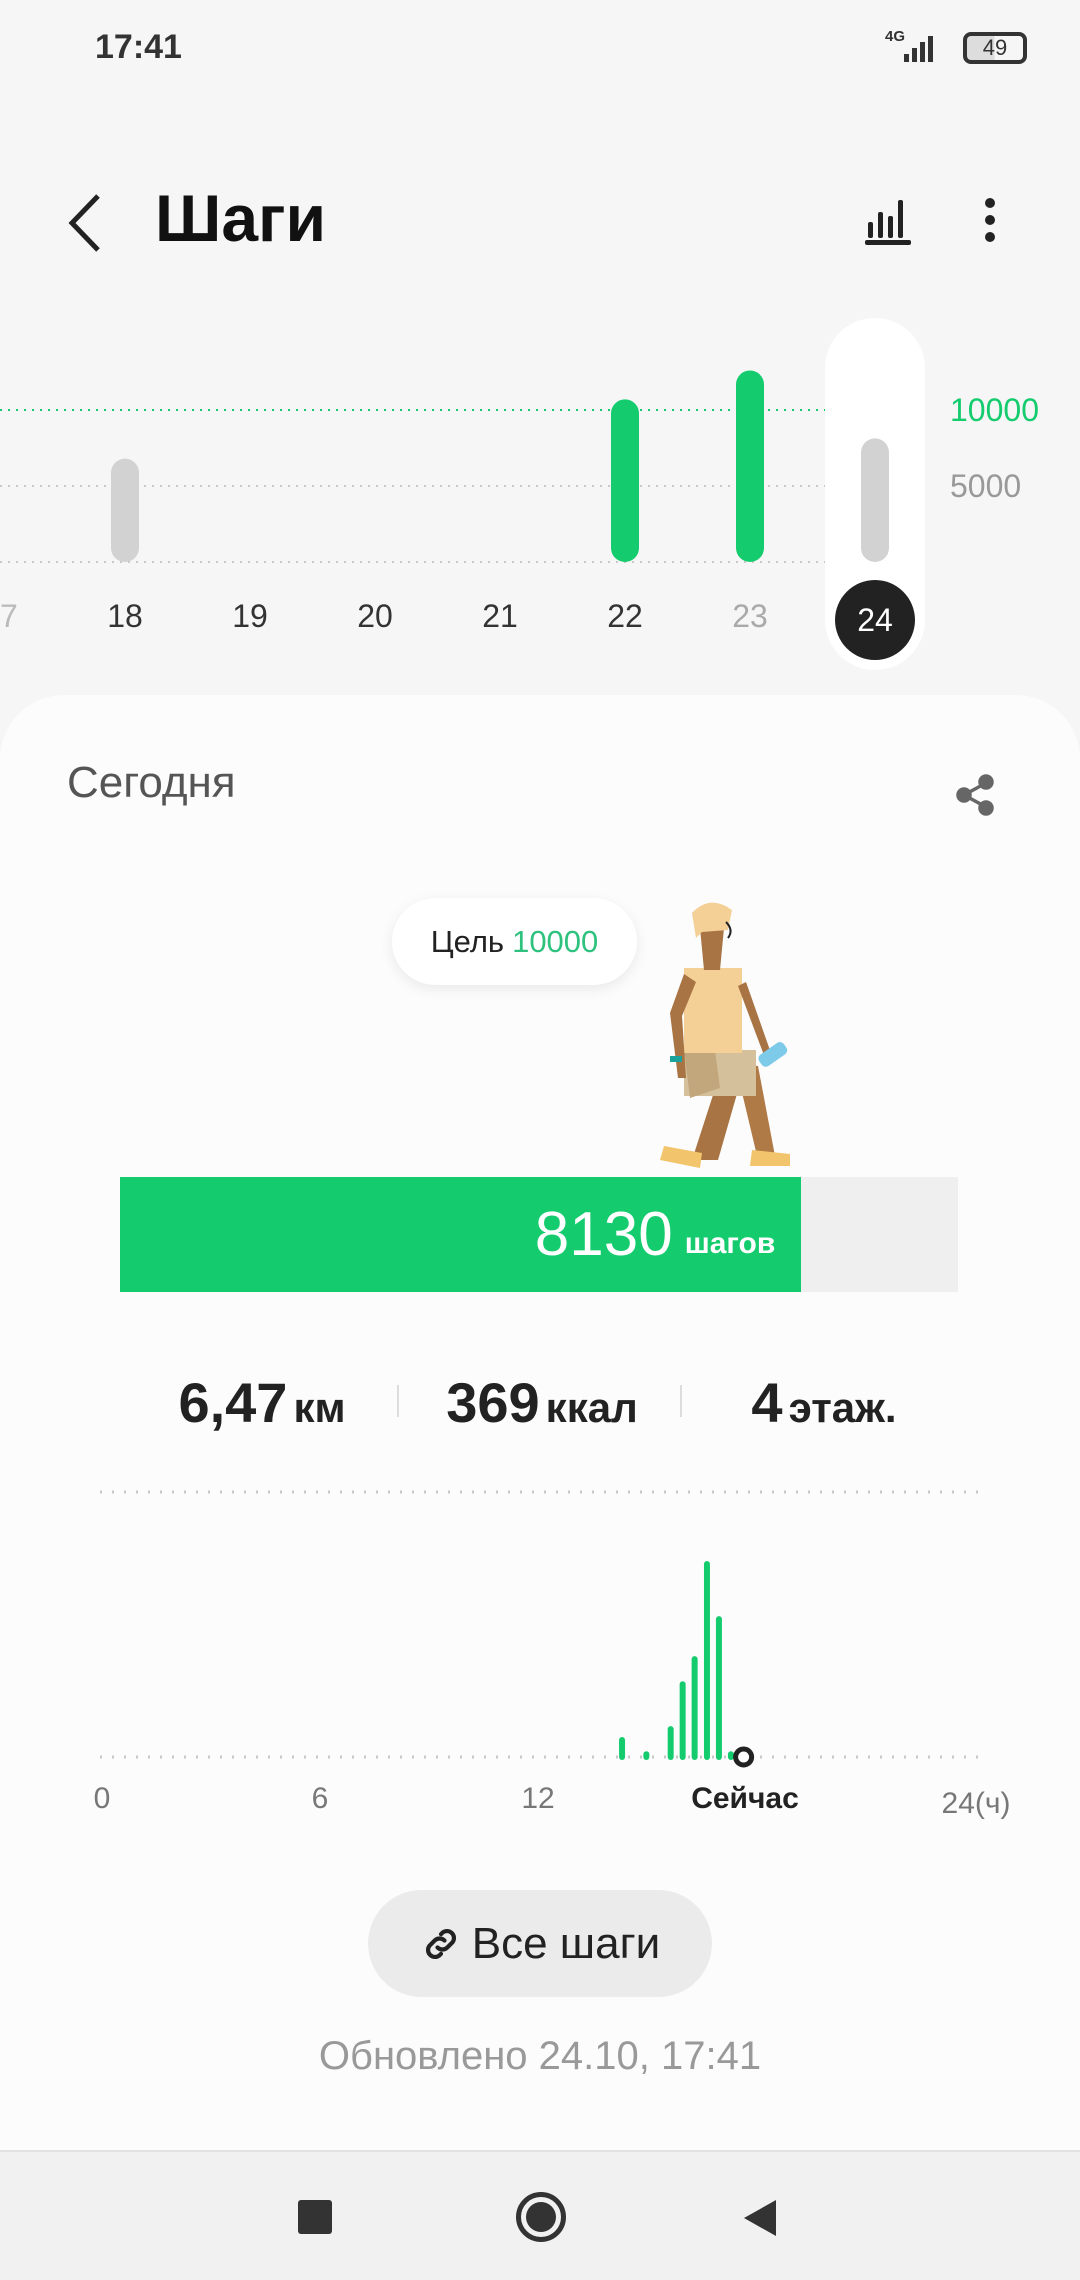 The image size is (1080, 2280). I want to click on x-tick-6: 6, so click(320, 1798).